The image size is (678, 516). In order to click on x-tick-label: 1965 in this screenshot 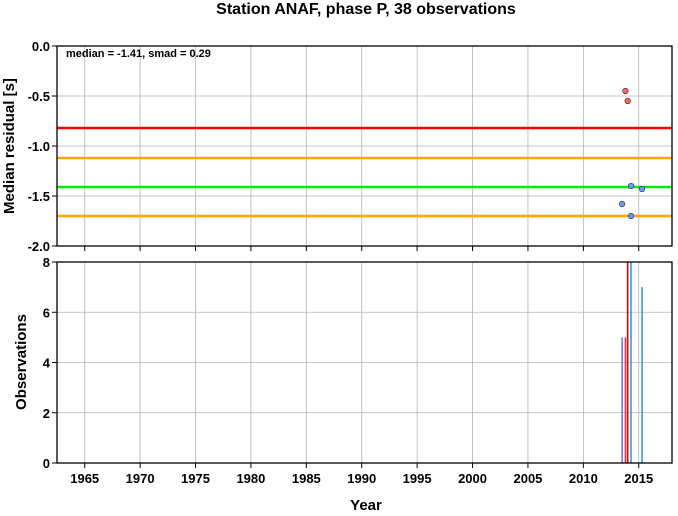, I will do `click(84, 478)`.